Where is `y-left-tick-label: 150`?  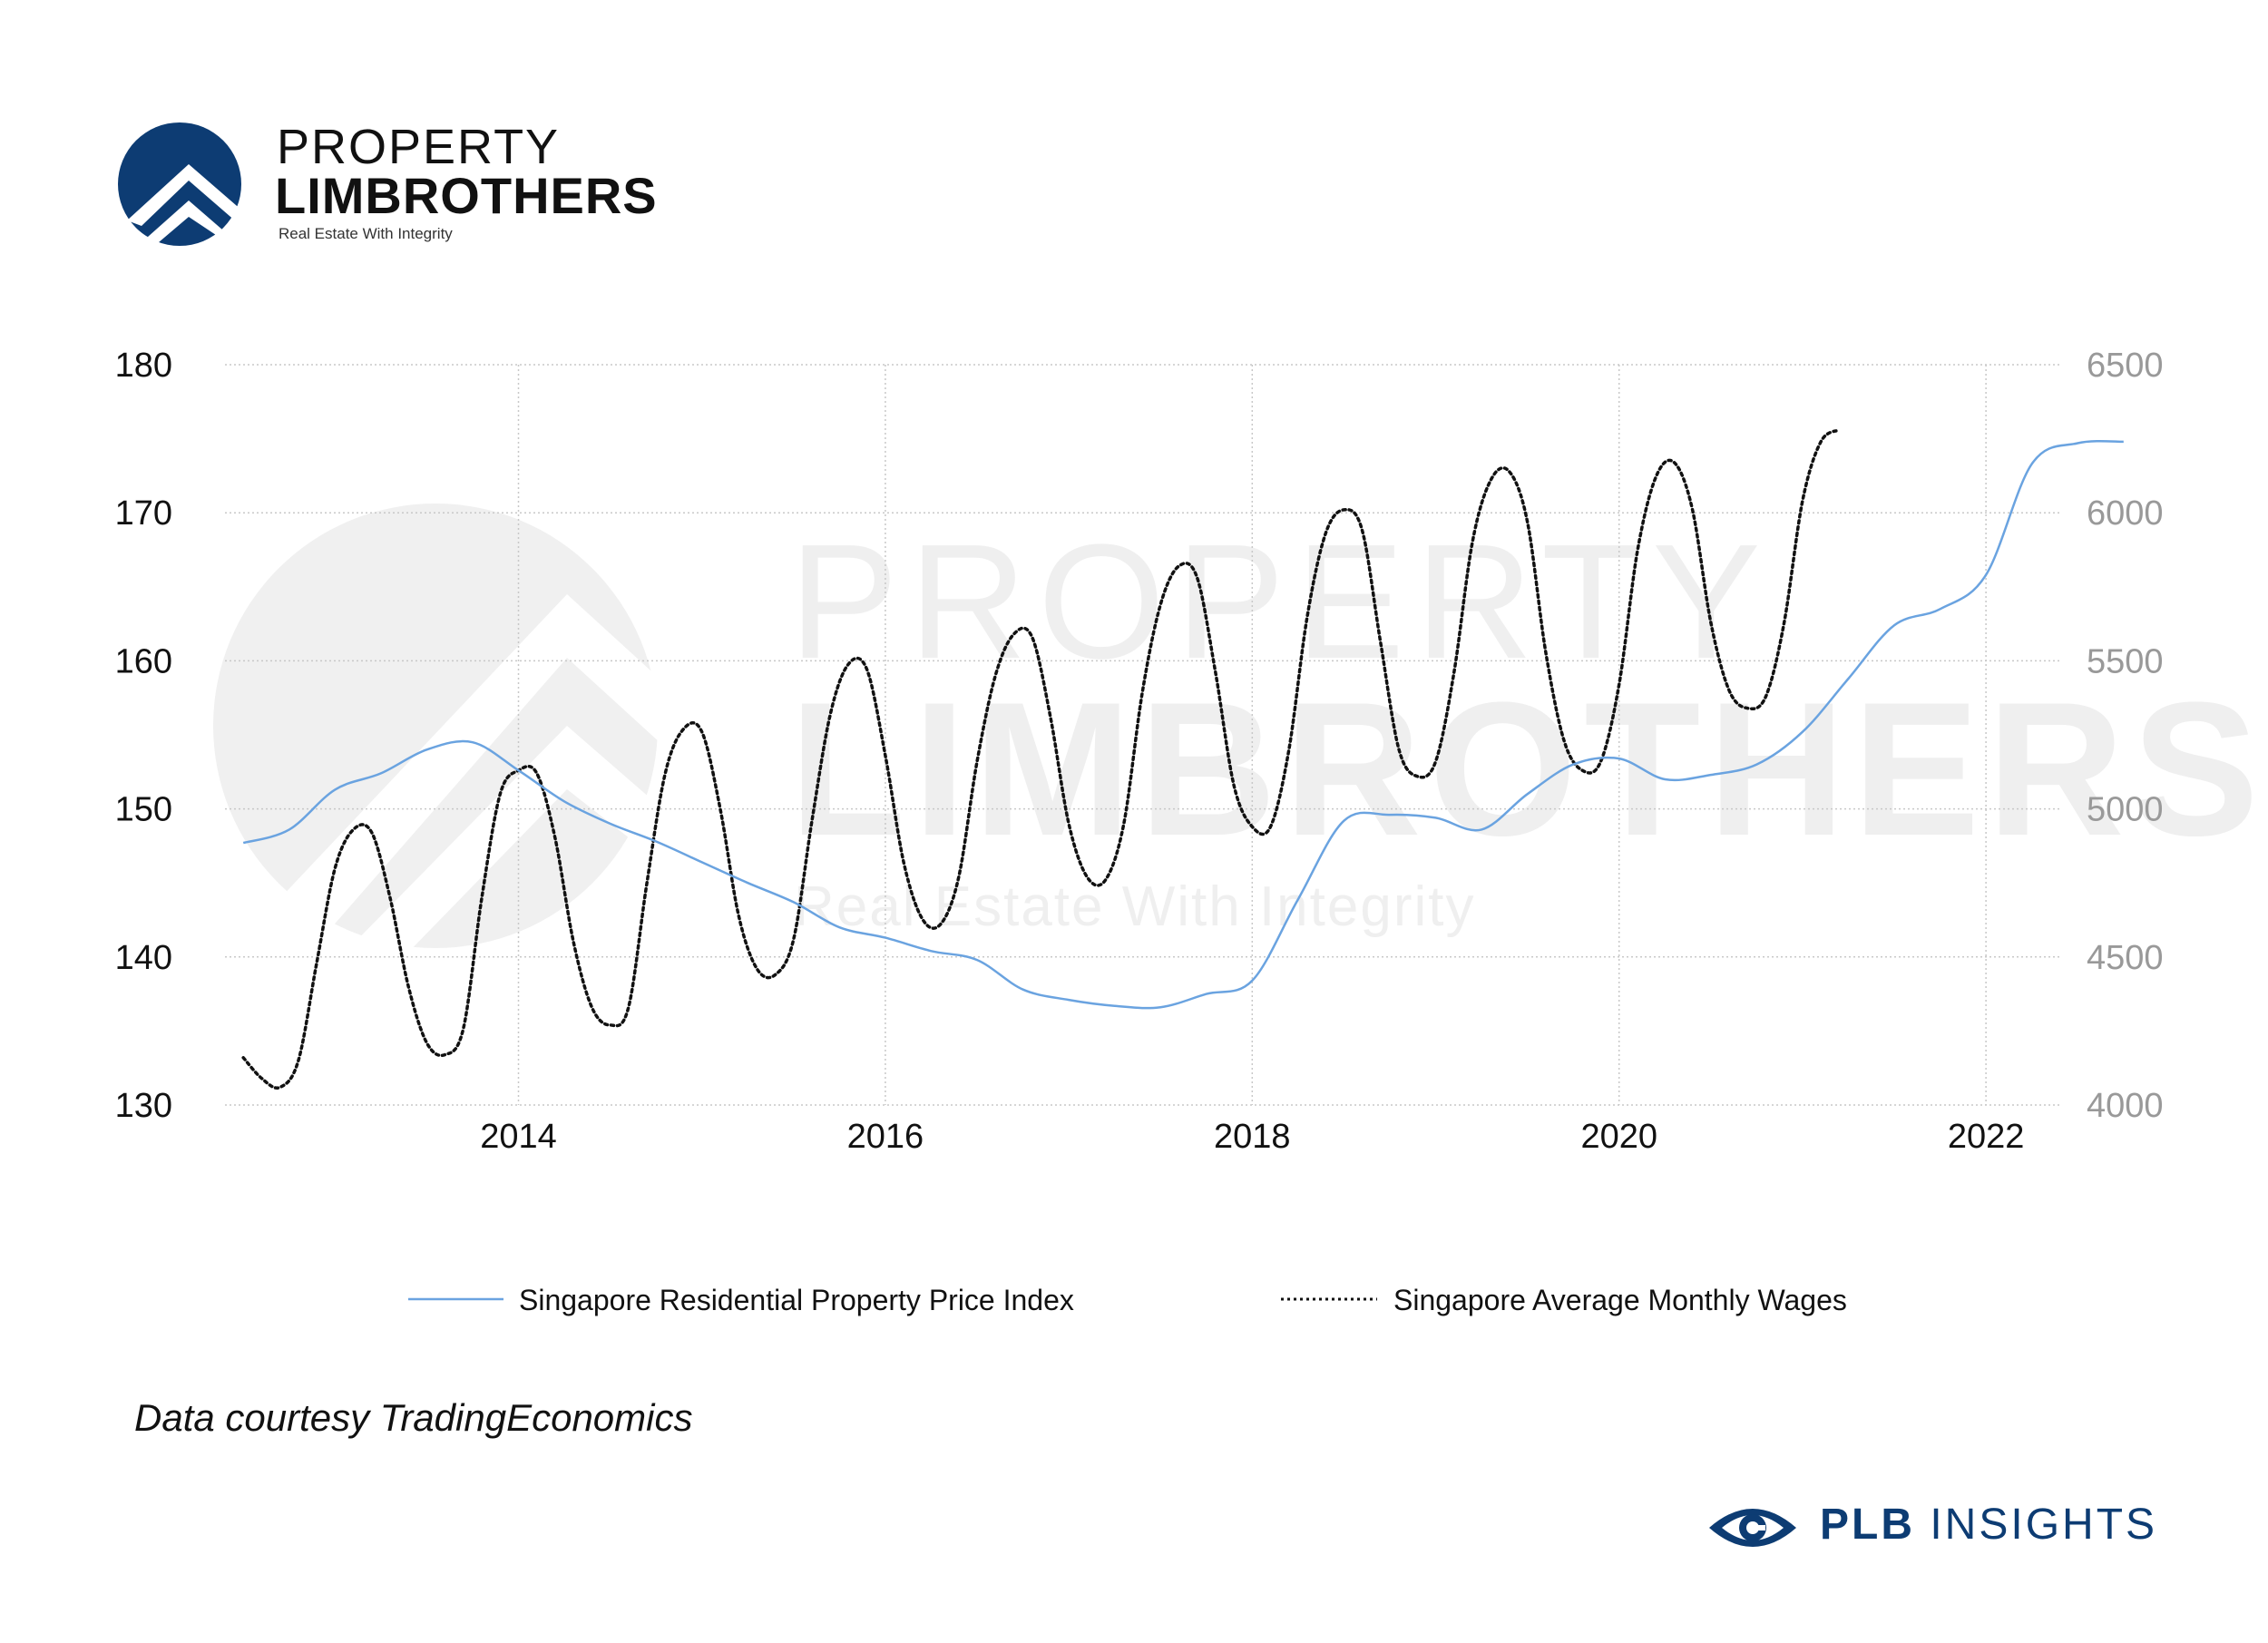 y-left-tick-label: 150 is located at coordinates (144, 810).